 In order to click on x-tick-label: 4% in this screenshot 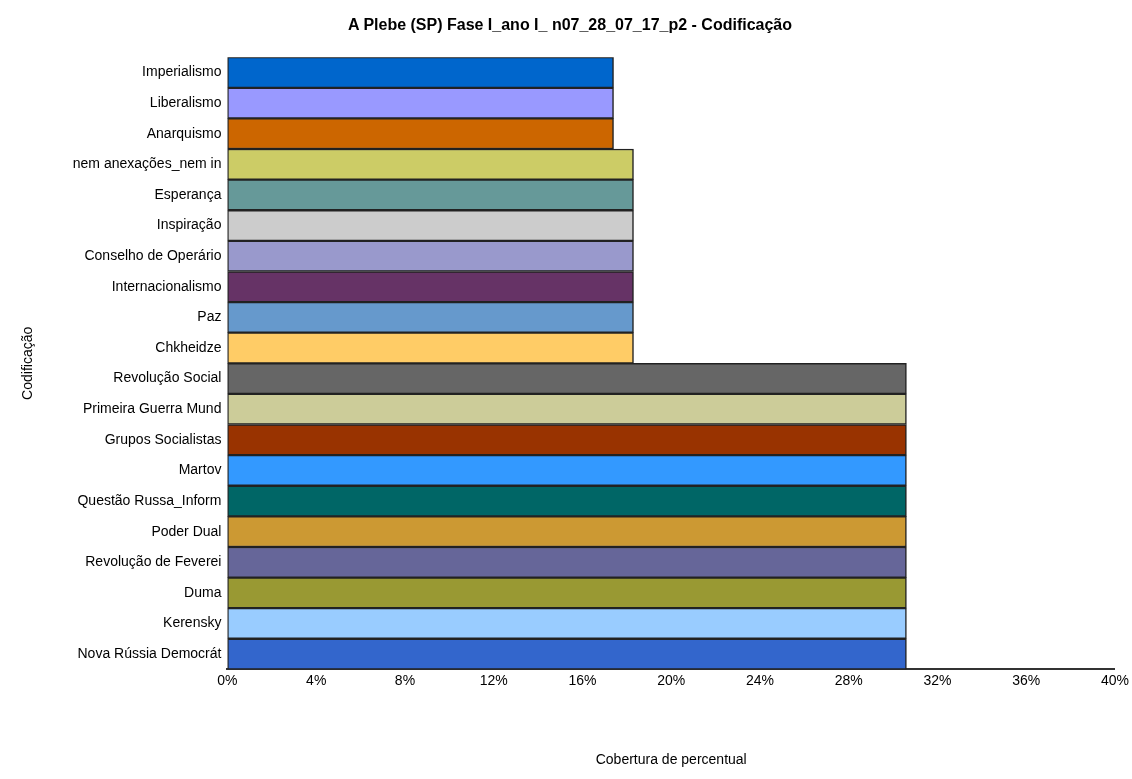, I will do `click(316, 679)`.